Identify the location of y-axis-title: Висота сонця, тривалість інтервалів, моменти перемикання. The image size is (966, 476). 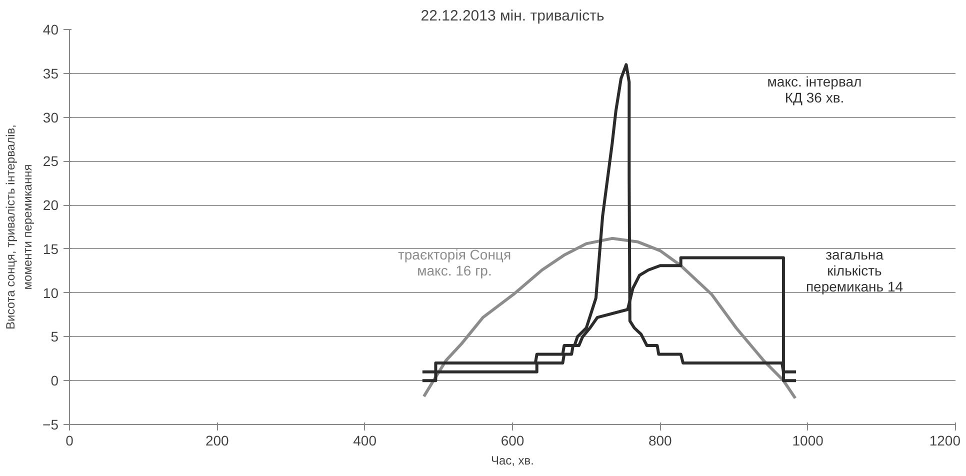
(19, 227).